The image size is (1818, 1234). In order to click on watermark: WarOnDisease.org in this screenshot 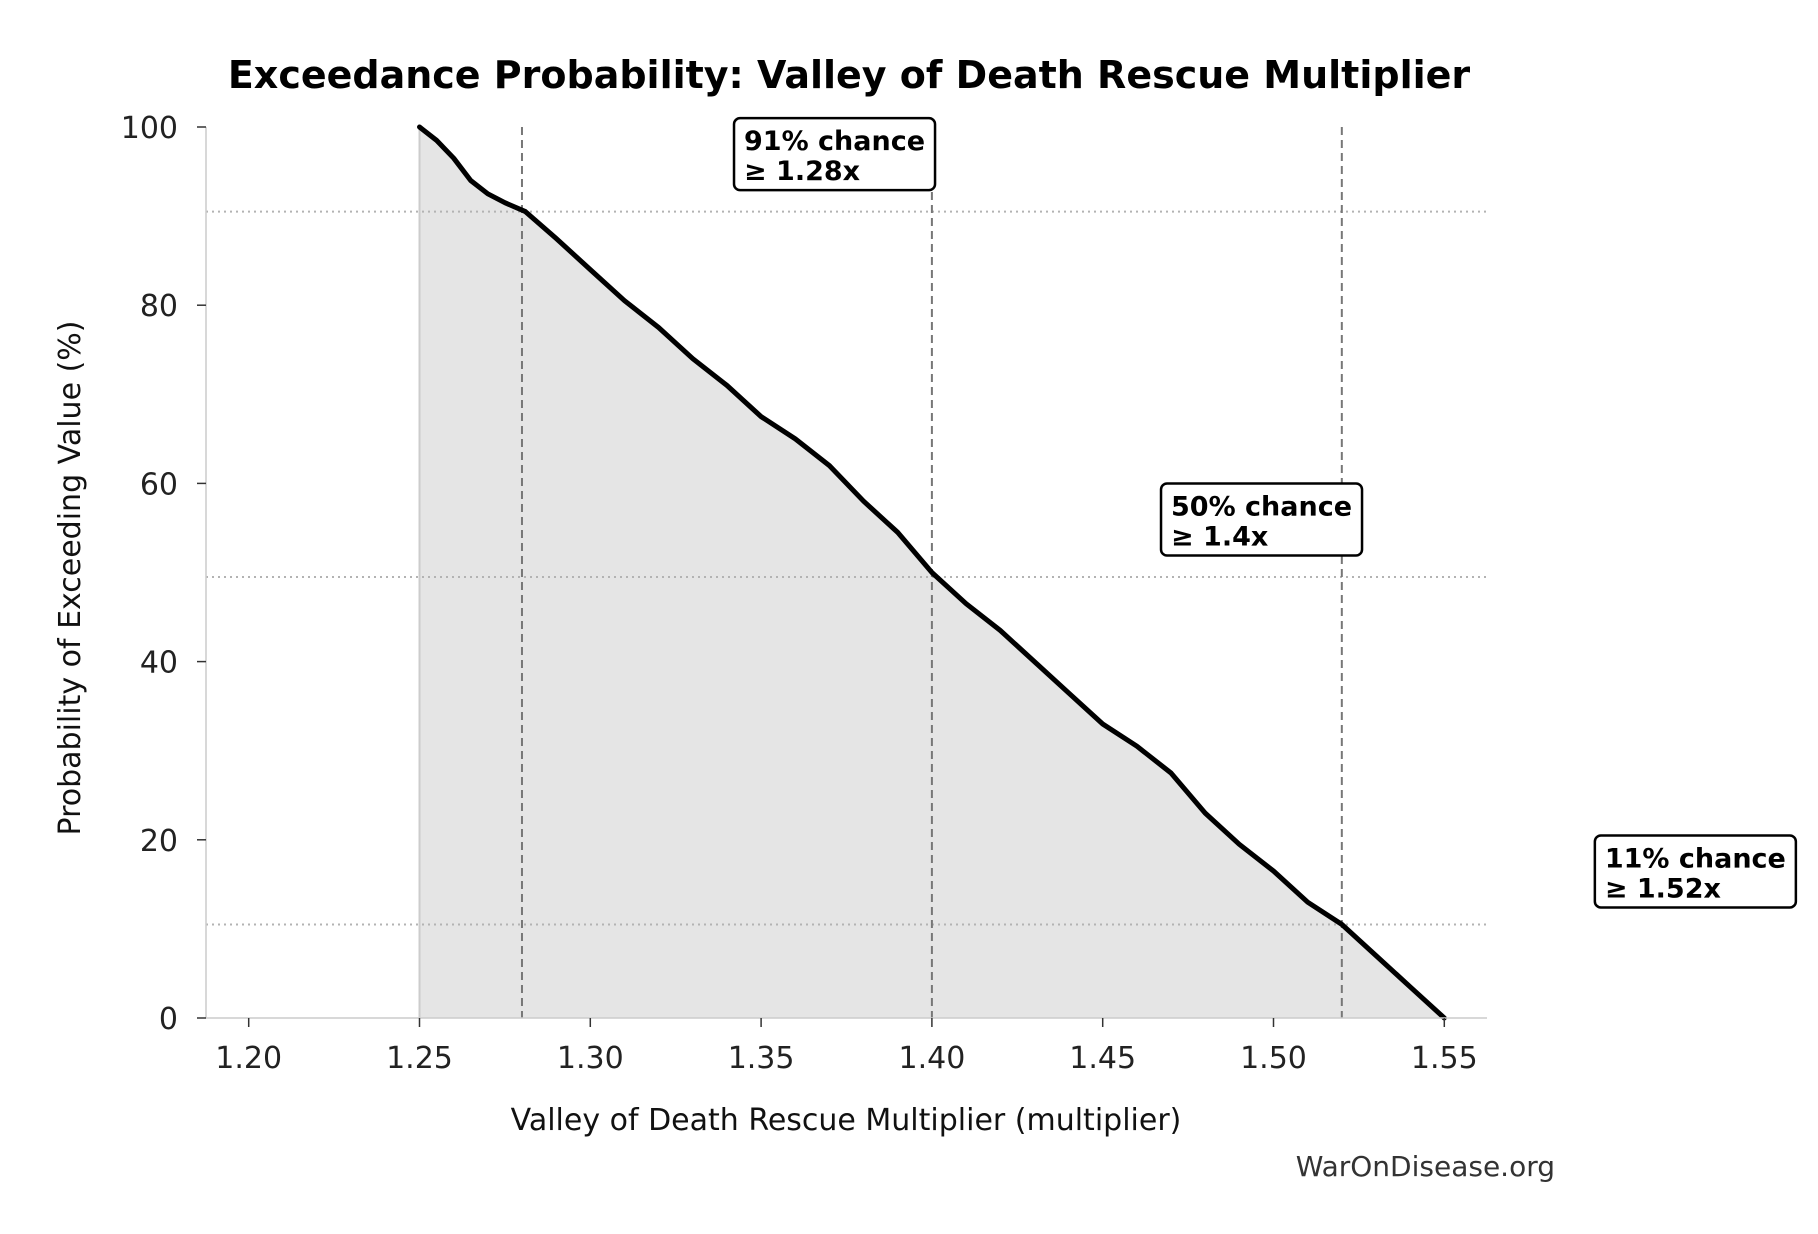, I will do `click(1425, 1166)`.